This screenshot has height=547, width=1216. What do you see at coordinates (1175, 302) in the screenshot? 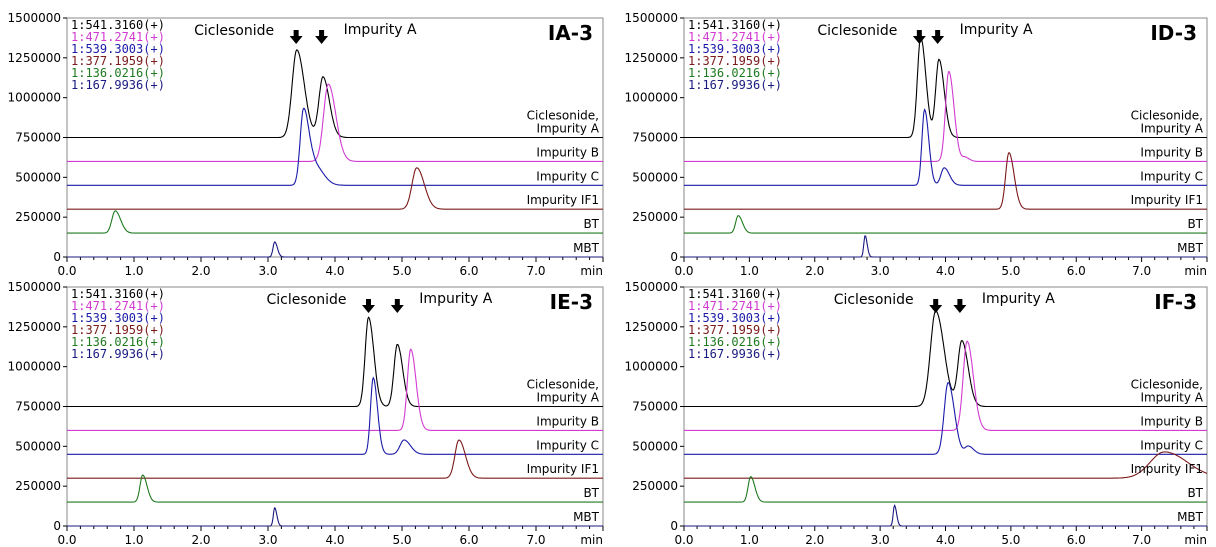
I see `panel-title: IF-3` at bounding box center [1175, 302].